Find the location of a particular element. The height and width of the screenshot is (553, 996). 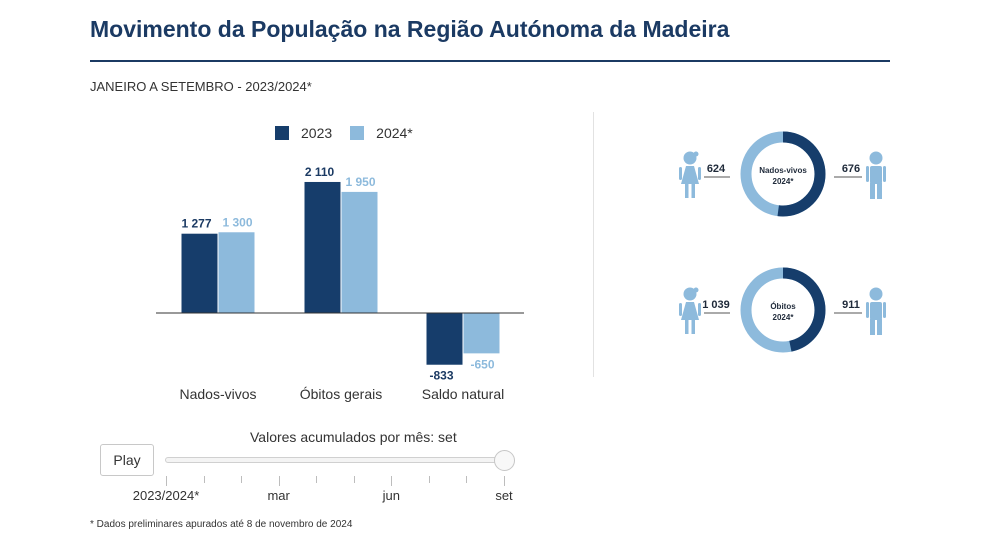

legend-item-2024: 2024* is located at coordinates (381, 133).